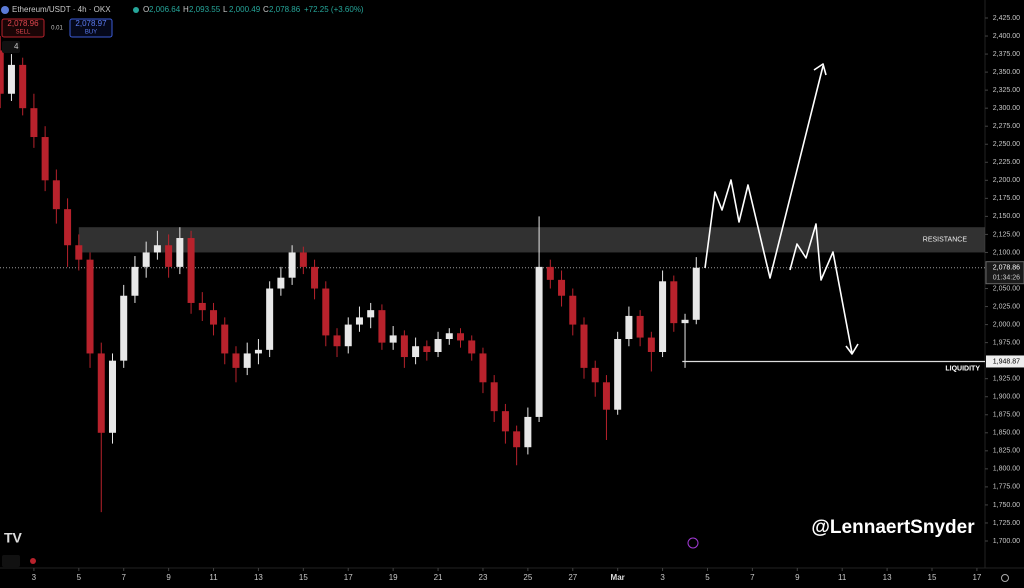  What do you see at coordinates (11, 47) in the screenshot?
I see `indicator-toggle` at bounding box center [11, 47].